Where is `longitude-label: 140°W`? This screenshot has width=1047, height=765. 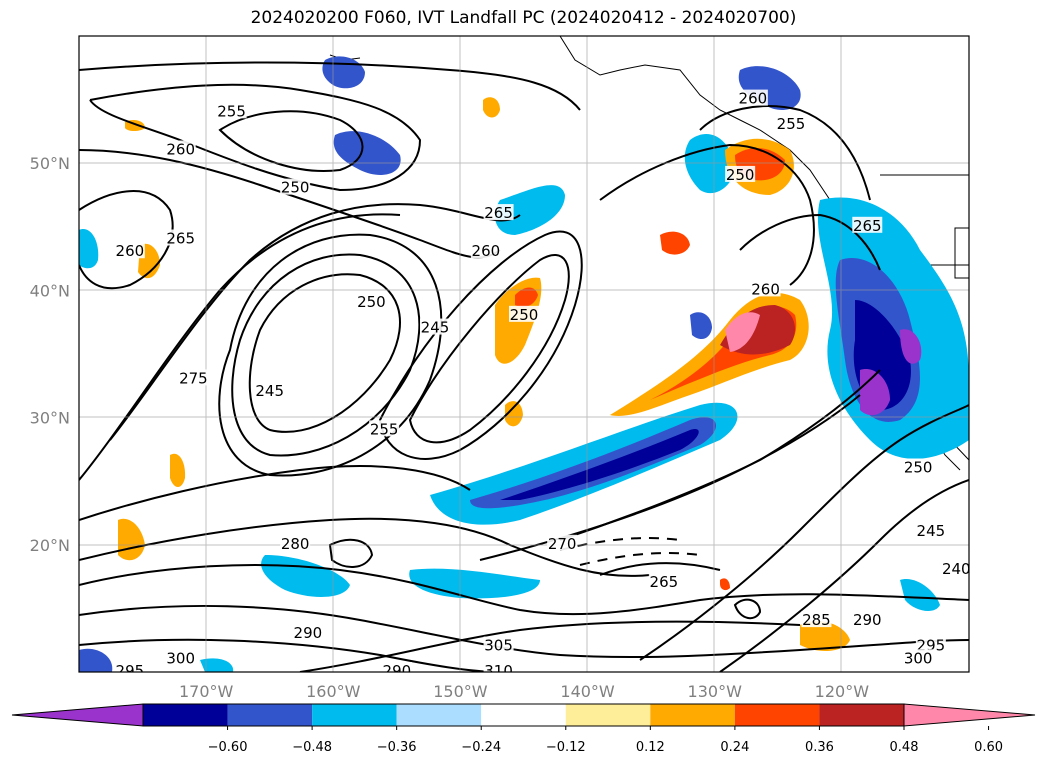
longitude-label: 140°W is located at coordinates (587, 691).